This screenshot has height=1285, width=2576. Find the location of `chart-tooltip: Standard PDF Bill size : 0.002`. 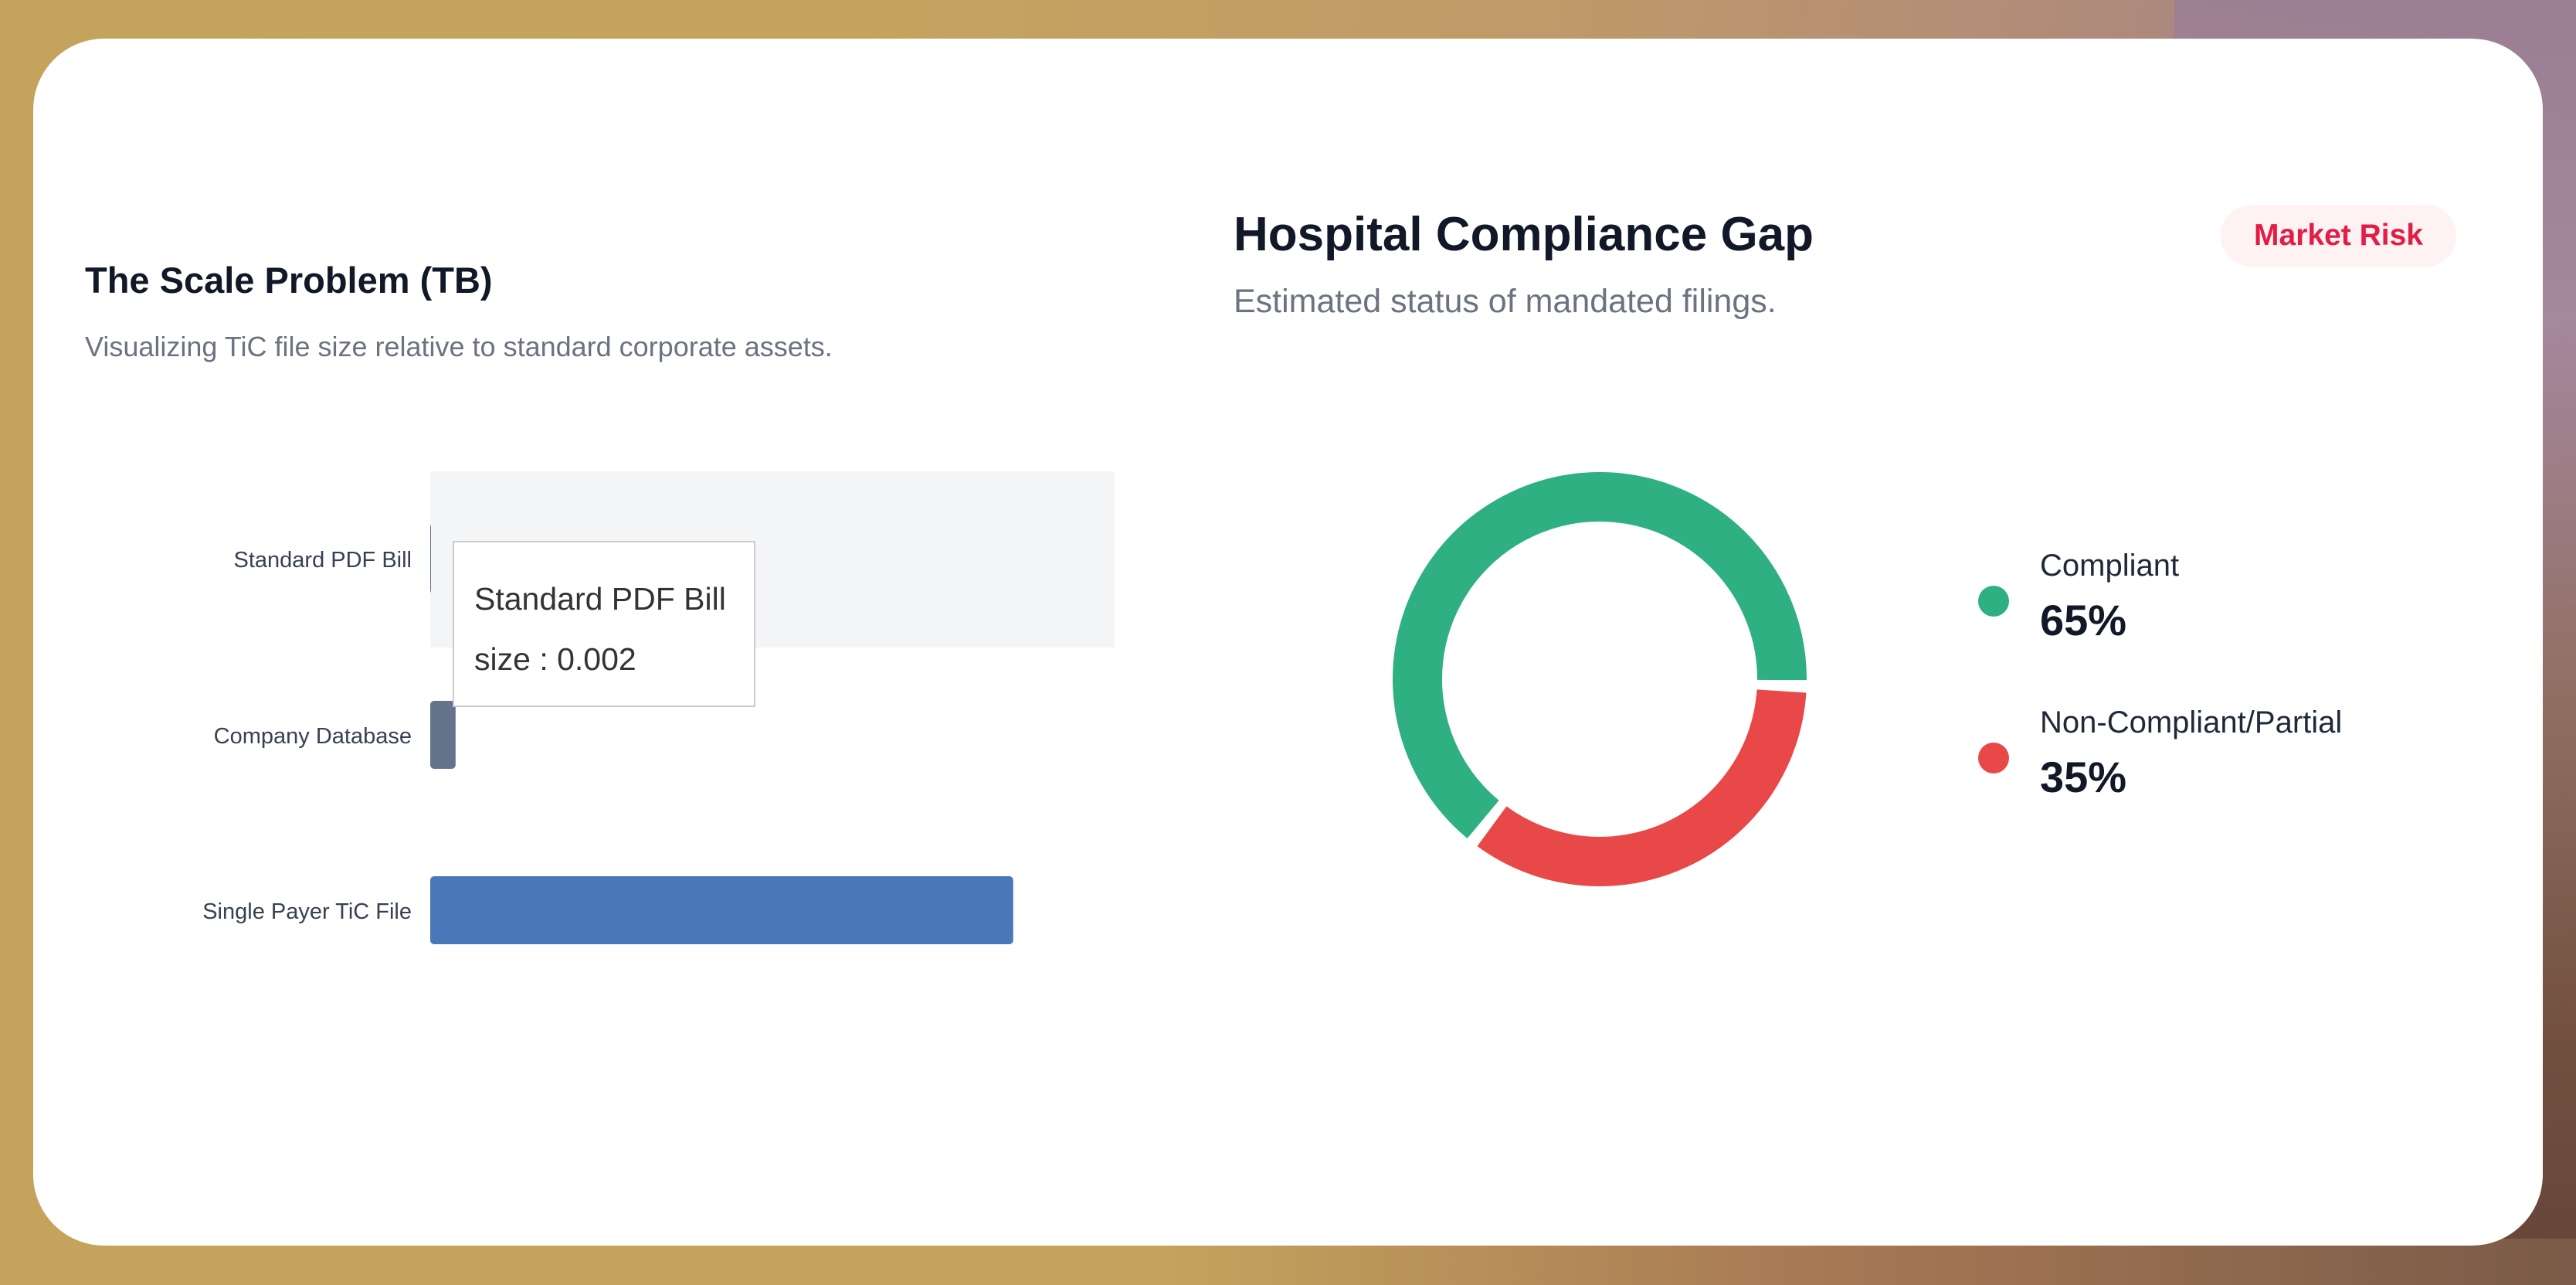

chart-tooltip: Standard PDF Bill size : 0.002 is located at coordinates (604, 624).